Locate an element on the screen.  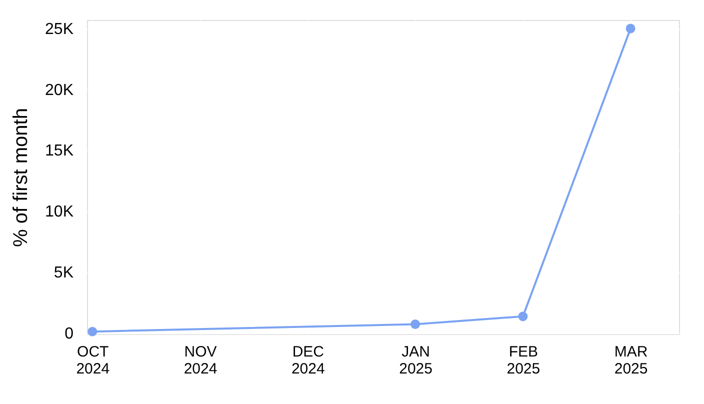
x-tick-label: FEB 2025 is located at coordinates (523, 361).